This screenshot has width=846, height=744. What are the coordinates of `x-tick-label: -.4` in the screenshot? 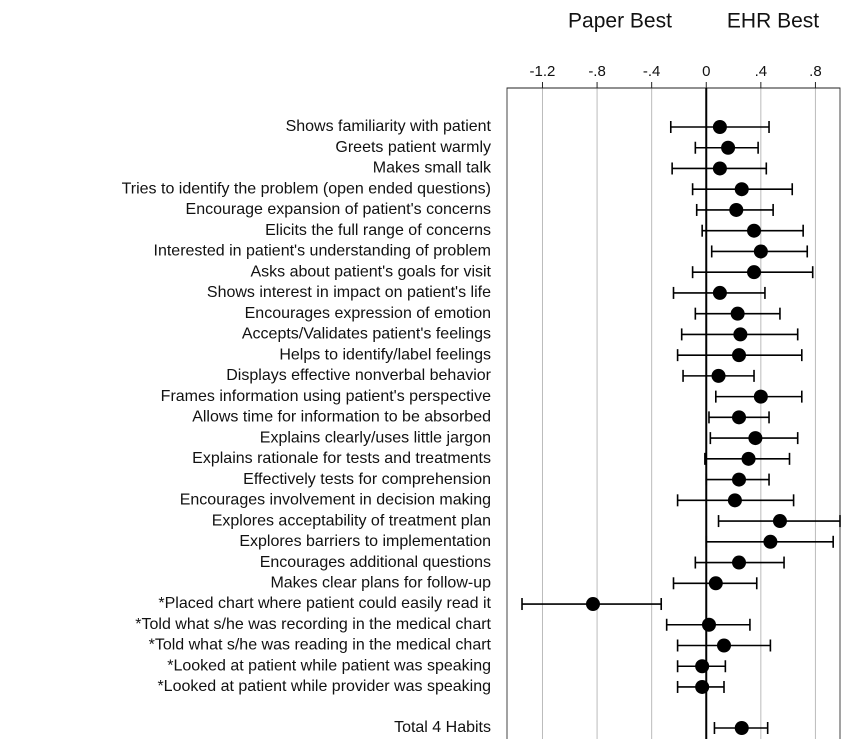 It's located at (652, 71).